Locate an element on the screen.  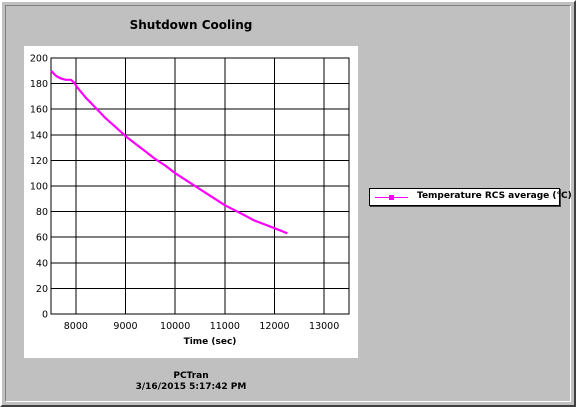
y-tick-label: 140 is located at coordinates (39, 135).